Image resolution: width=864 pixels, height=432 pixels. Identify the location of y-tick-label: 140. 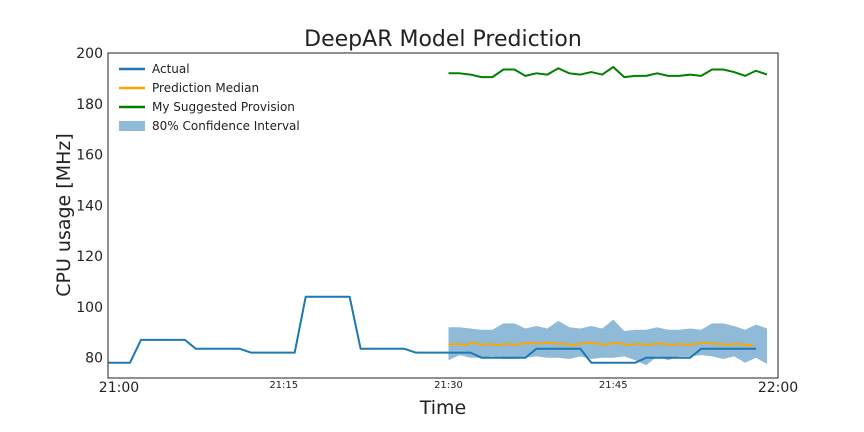
(89, 206).